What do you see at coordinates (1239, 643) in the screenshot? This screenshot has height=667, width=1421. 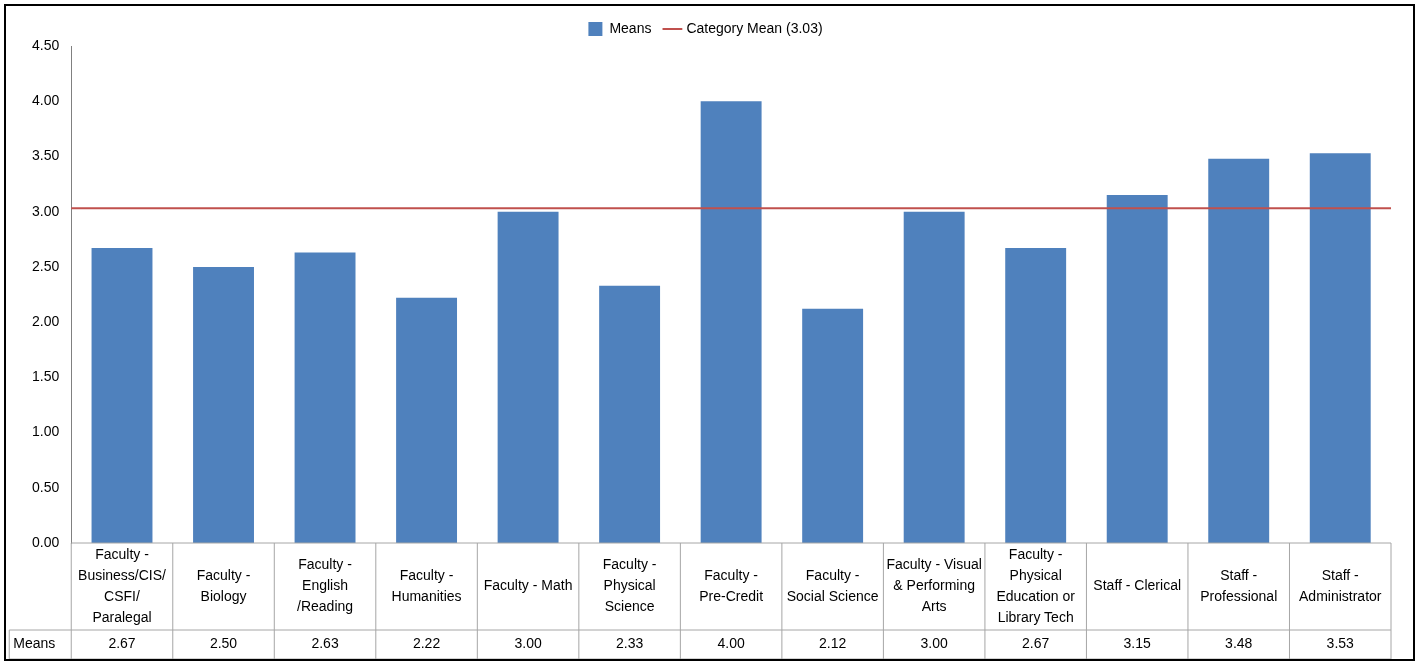 I see `data-label: 3.48` at bounding box center [1239, 643].